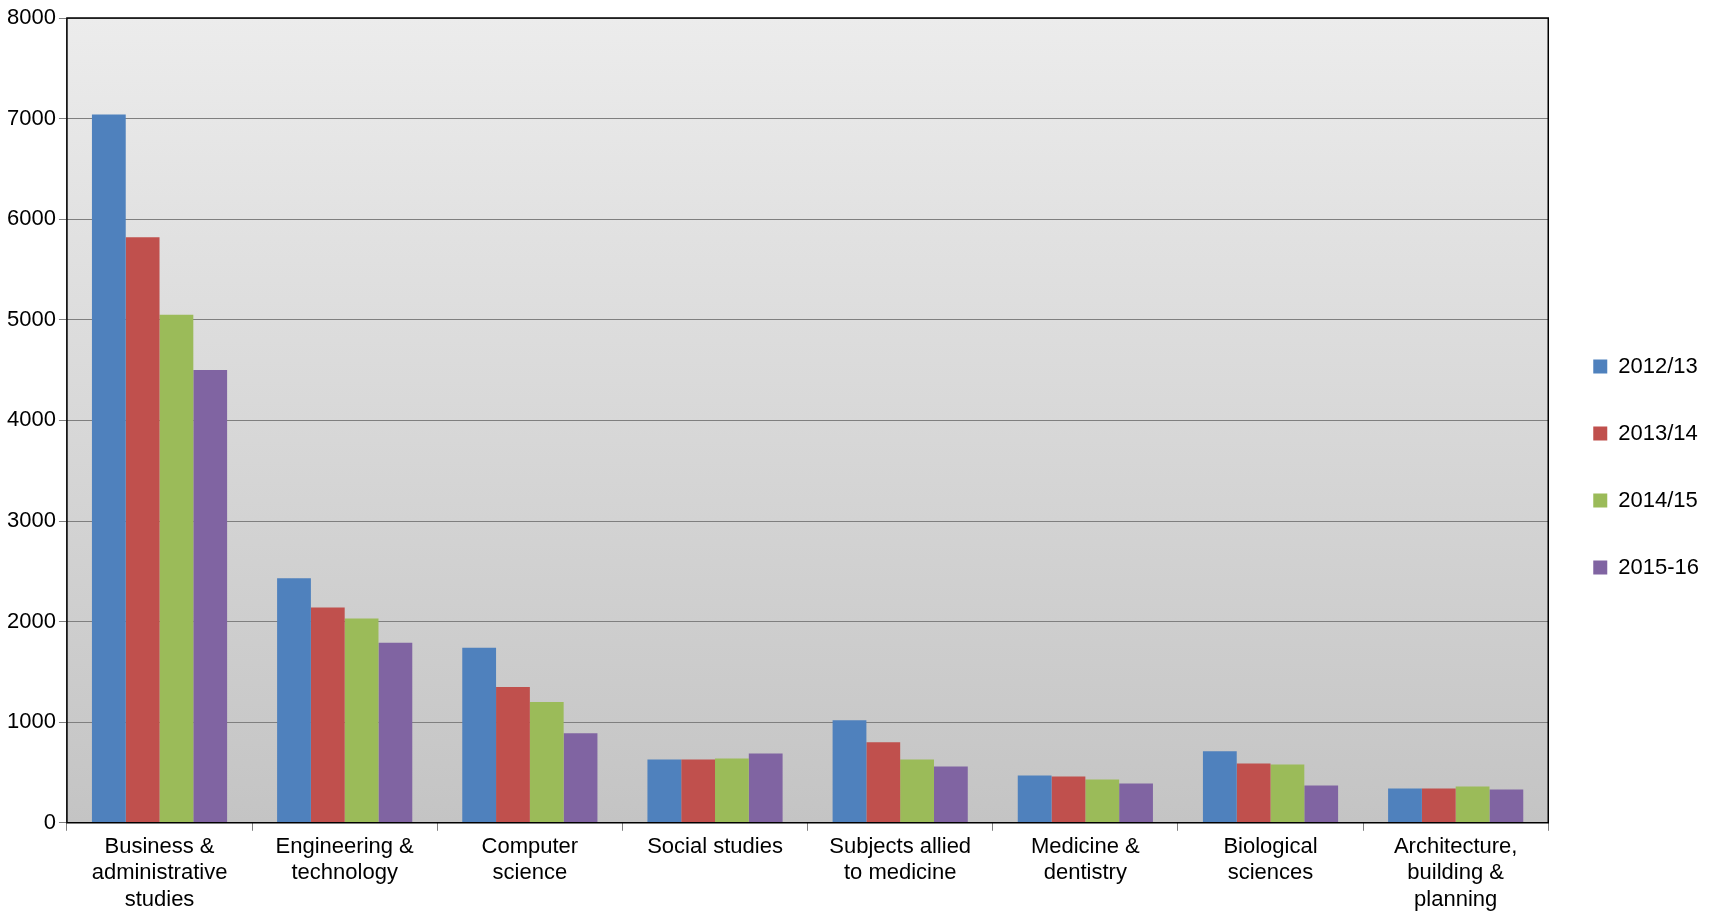  Describe the element at coordinates (900, 859) in the screenshot. I see `x-tick-label: Subjects allied to medicine` at that location.